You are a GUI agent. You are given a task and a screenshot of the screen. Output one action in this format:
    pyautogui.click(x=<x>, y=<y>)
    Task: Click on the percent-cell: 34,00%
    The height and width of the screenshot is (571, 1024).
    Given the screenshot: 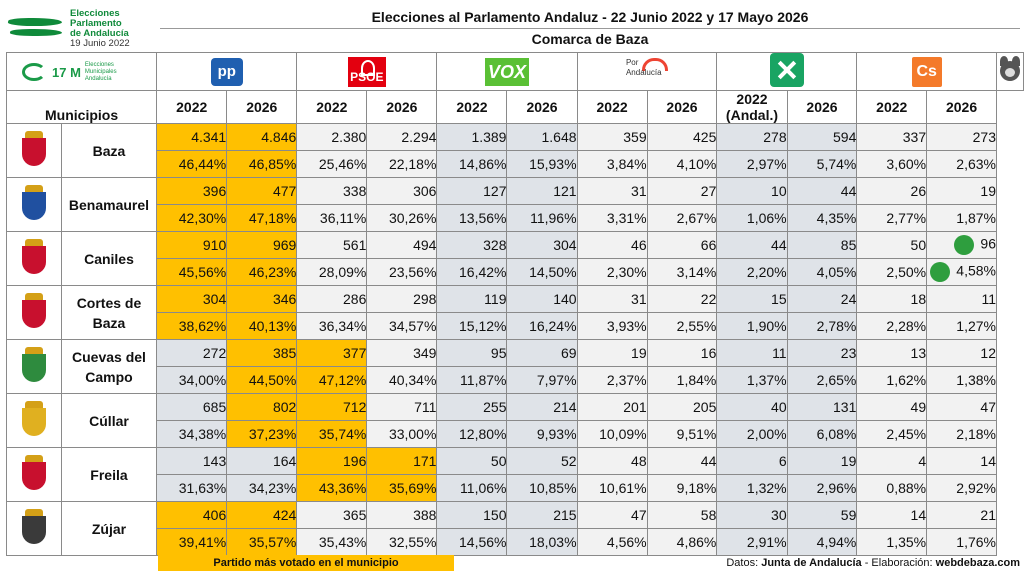 What is the action you would take?
    pyautogui.click(x=192, y=380)
    